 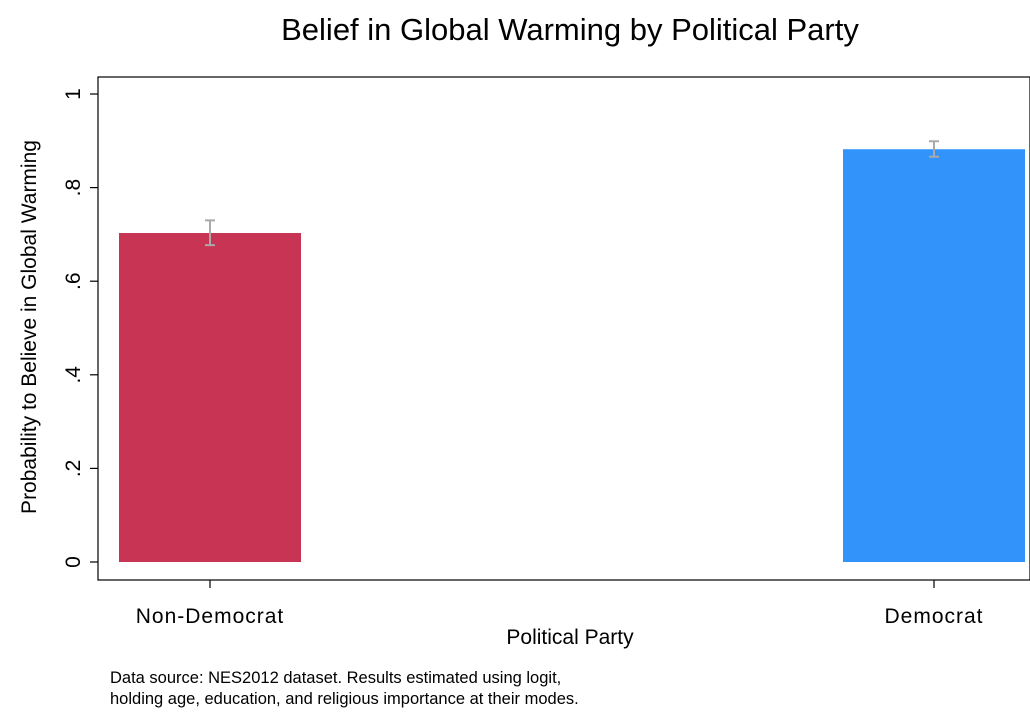 I want to click on x-axis: Non-Democrat Democrat, so click(x=559, y=604).